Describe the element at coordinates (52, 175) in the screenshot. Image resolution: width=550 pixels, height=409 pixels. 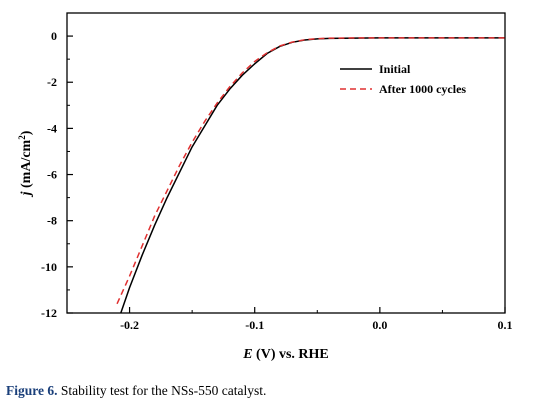
I see `y-tick-label: -6` at that location.